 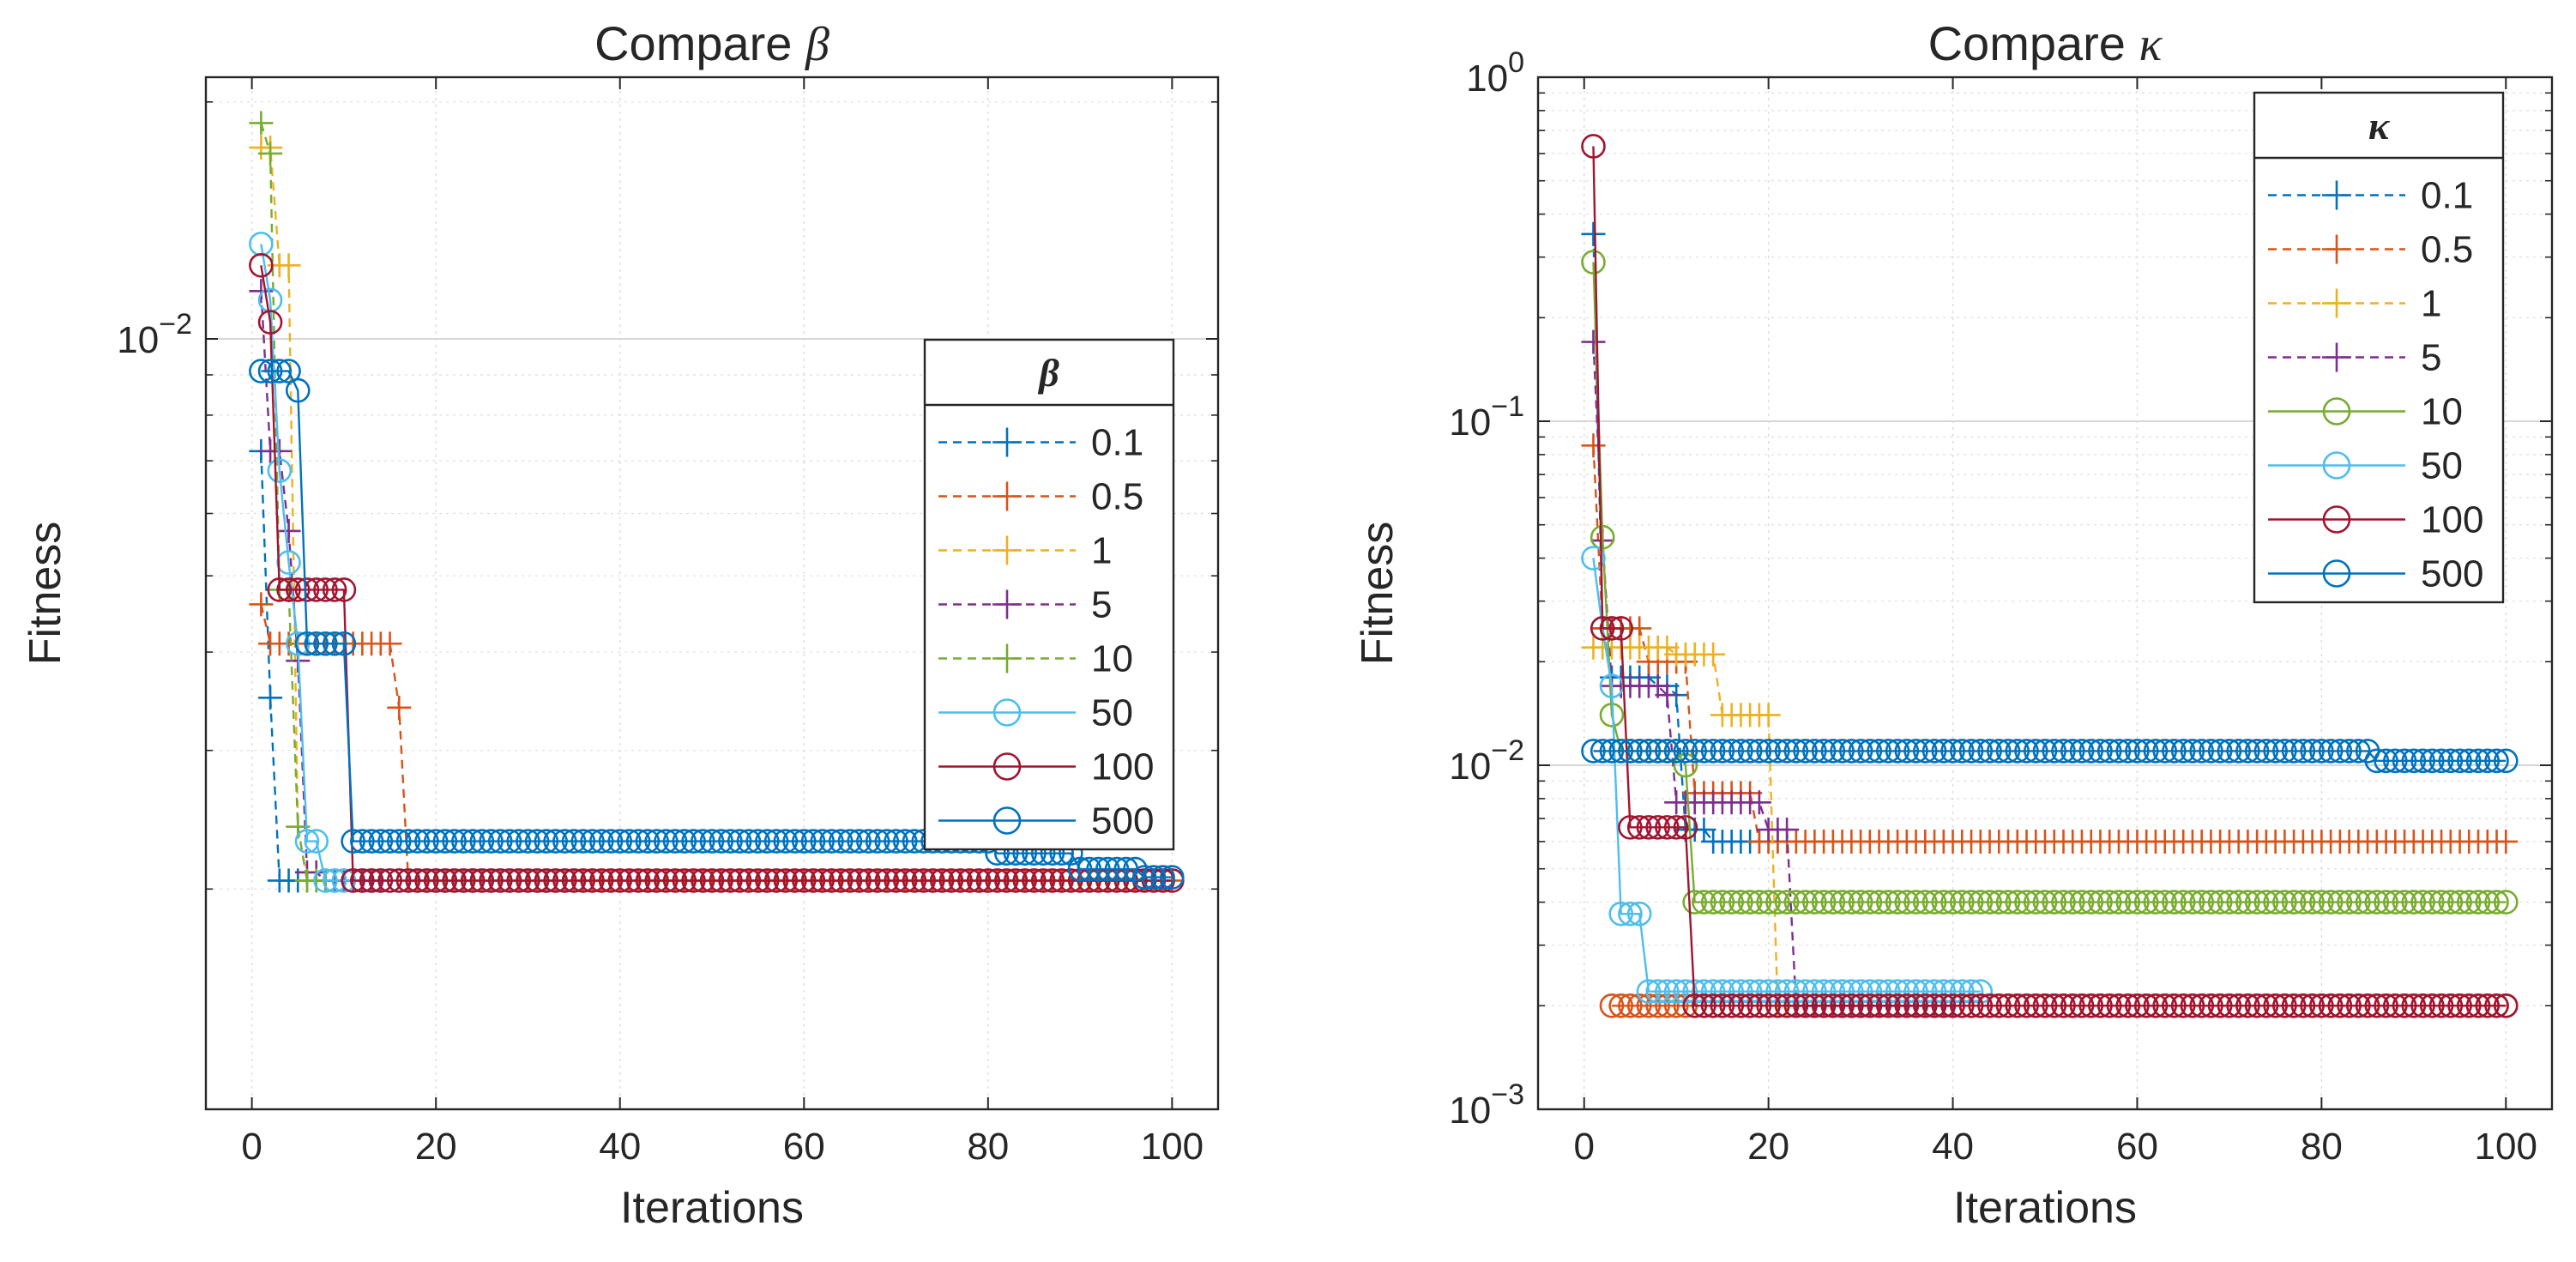 I want to click on x-tick-label: 80, so click(x=2322, y=1147).